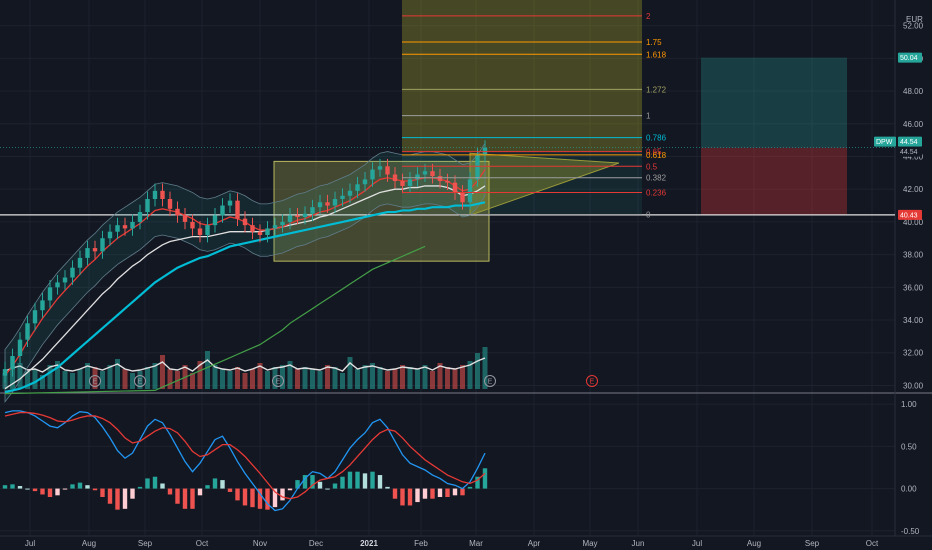 The width and height of the screenshot is (932, 550). I want to click on fib-level-label: 1.618, so click(656, 54).